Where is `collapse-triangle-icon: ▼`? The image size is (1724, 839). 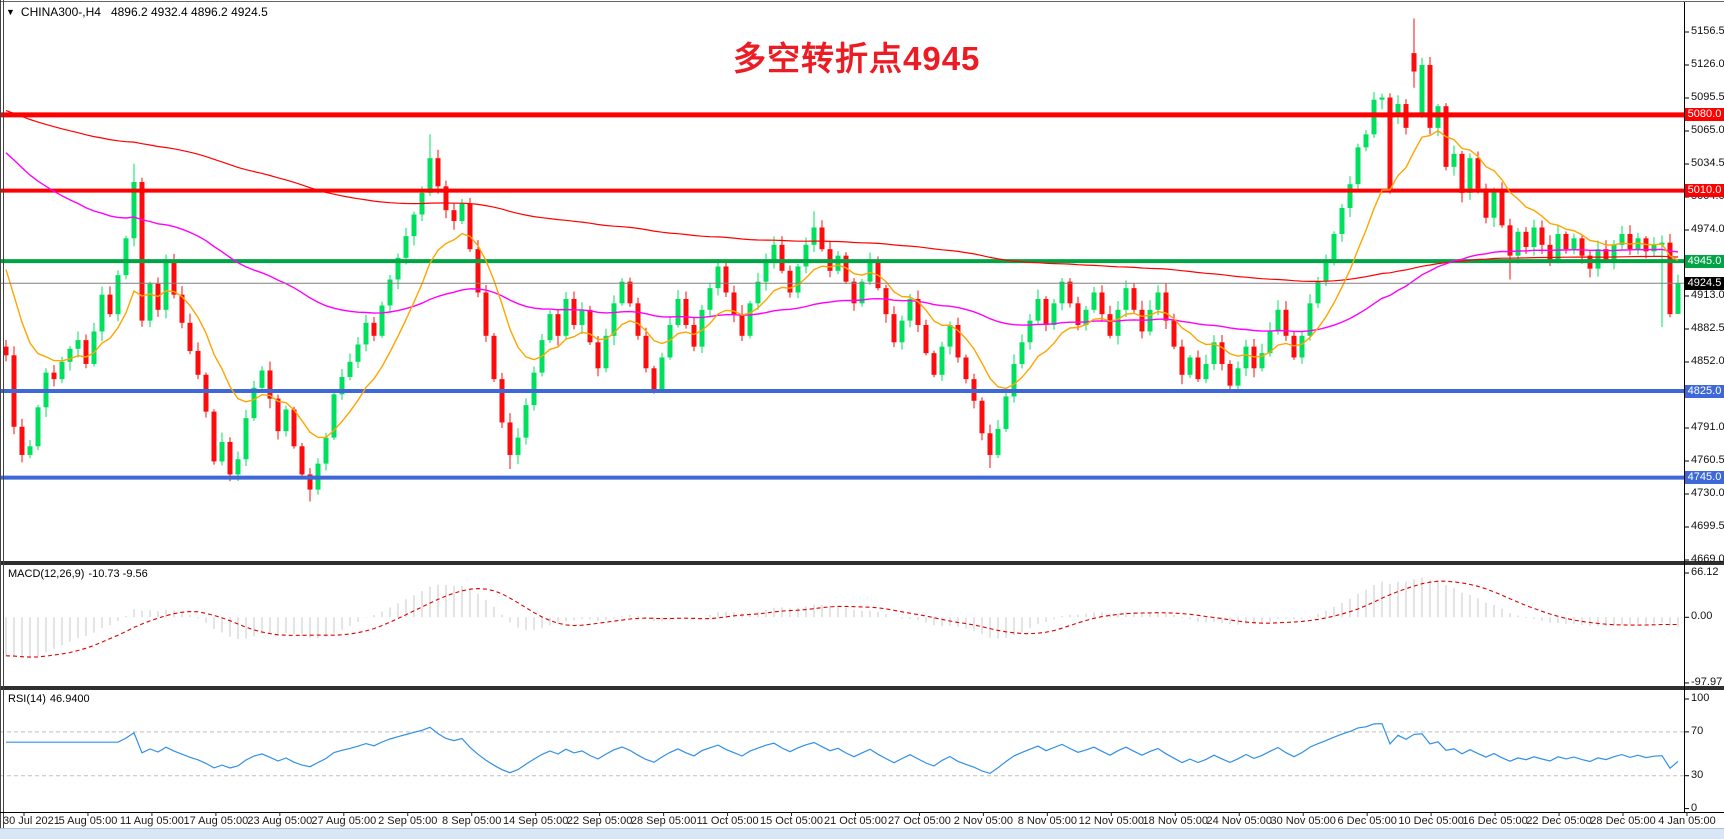 collapse-triangle-icon: ▼ is located at coordinates (10, 12).